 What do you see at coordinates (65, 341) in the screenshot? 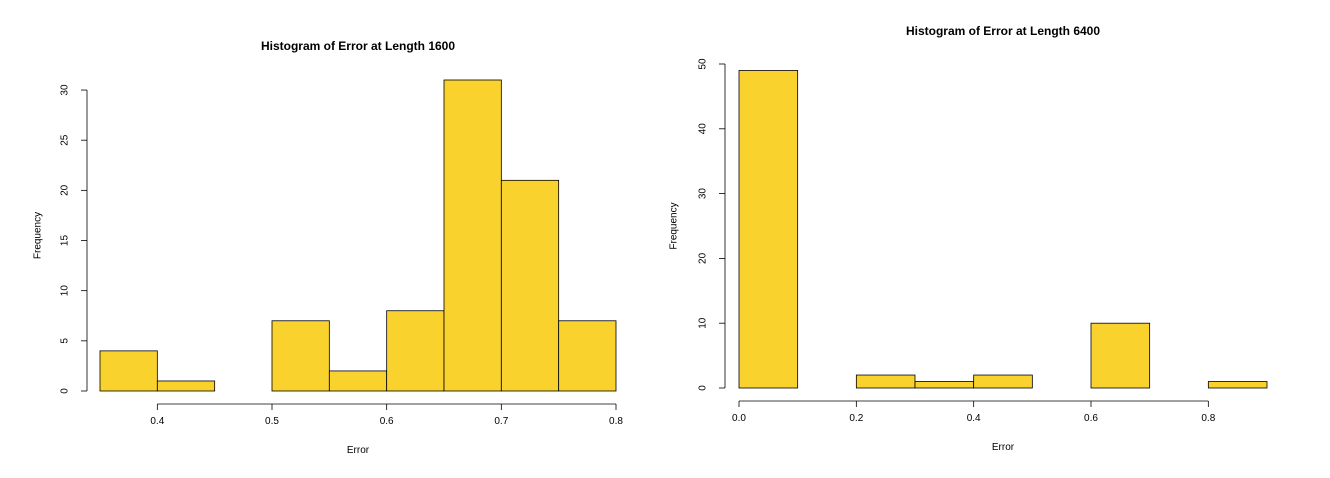
I see `y-tick-label: 5` at bounding box center [65, 341].